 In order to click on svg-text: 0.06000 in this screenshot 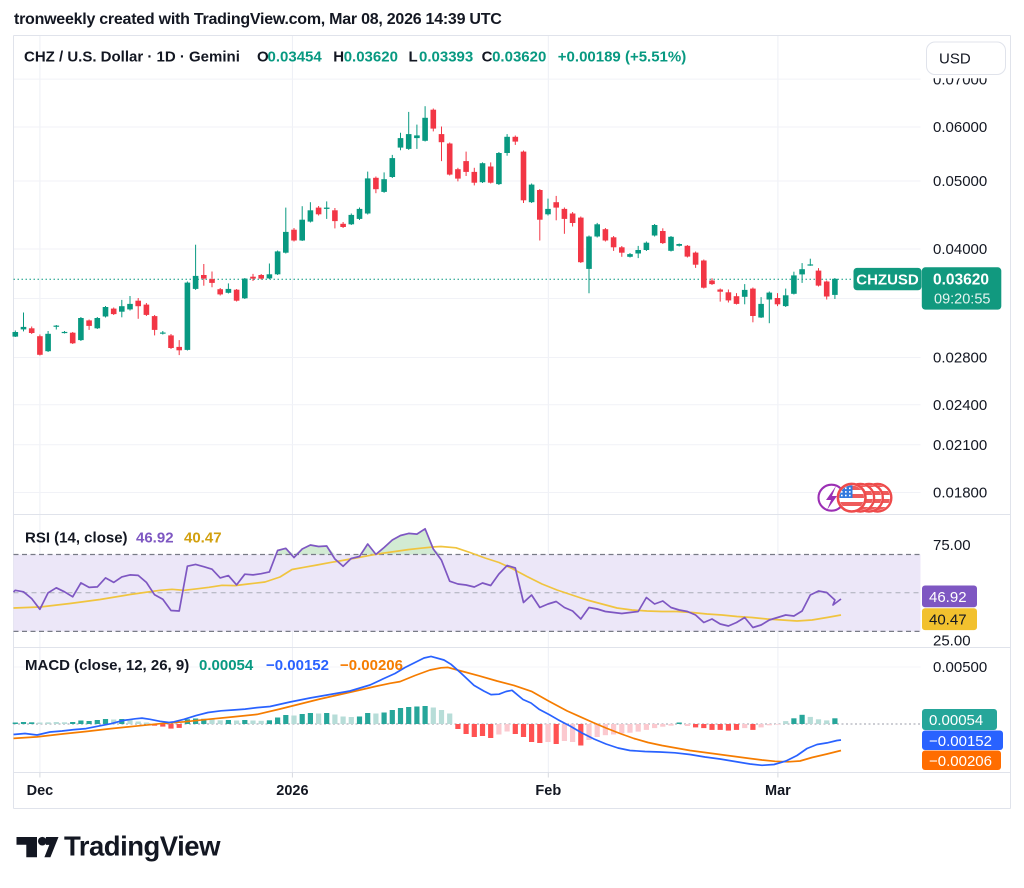, I will do `click(960, 127)`.